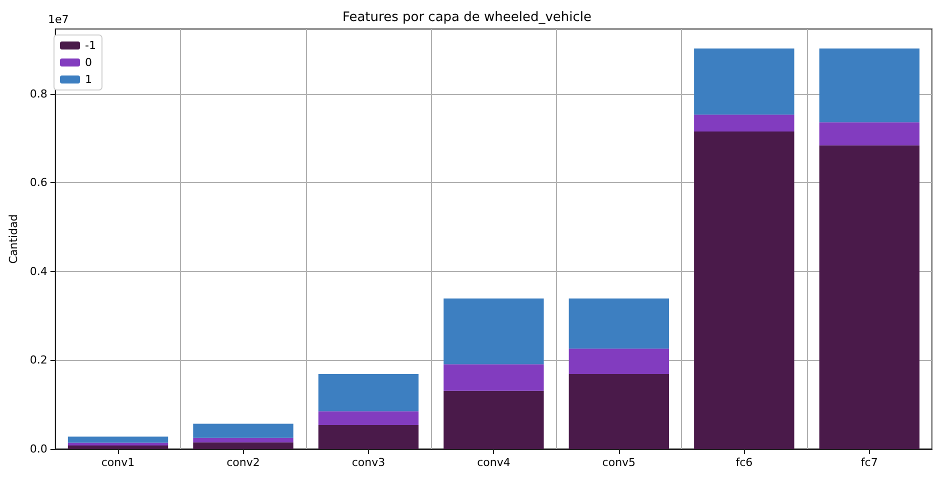 The height and width of the screenshot is (489, 934). What do you see at coordinates (869, 462) in the screenshot?
I see `x-tick-label: fc7` at bounding box center [869, 462].